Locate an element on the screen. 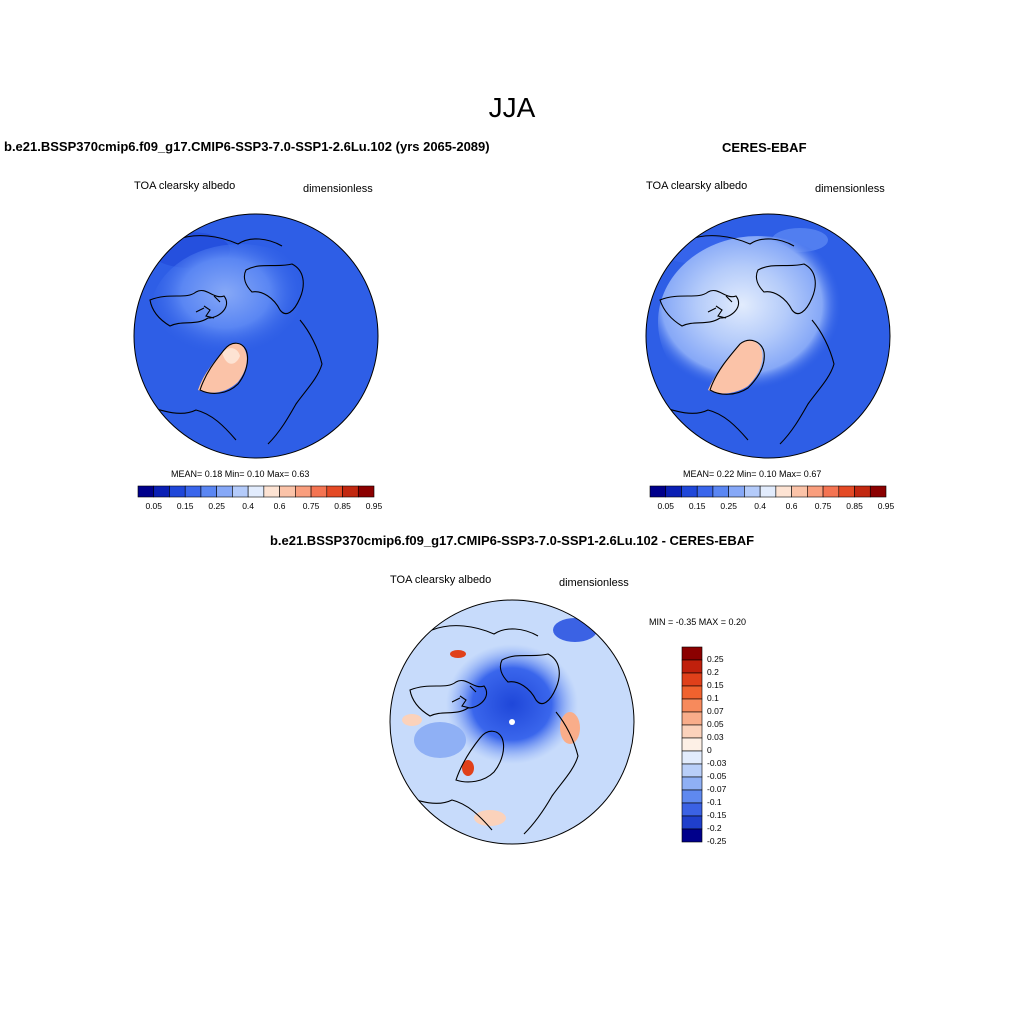 The height and width of the screenshot is (1024, 1024). colorbar-tick-label: -0.05 is located at coordinates (717, 776).